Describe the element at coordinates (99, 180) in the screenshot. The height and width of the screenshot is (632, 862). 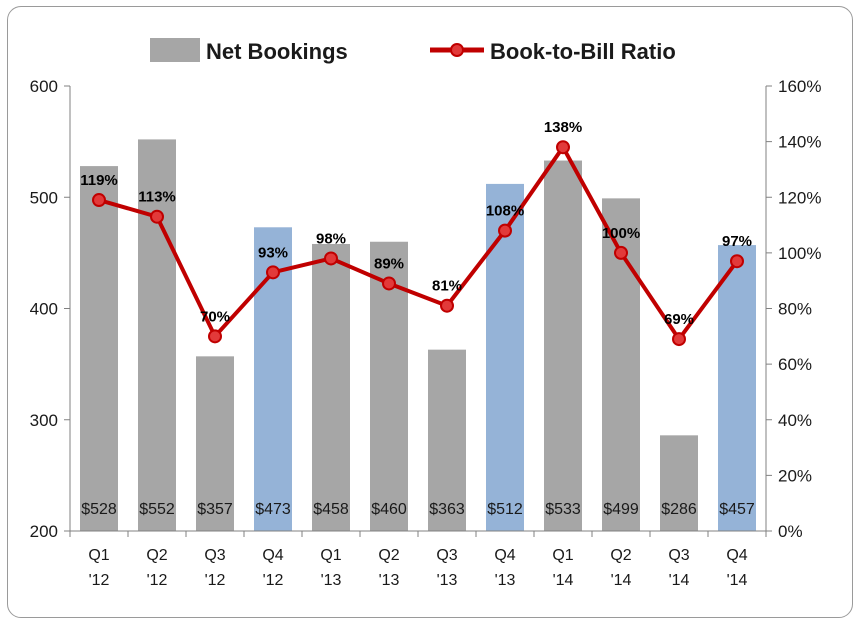
I see `ratio-value-label: 119%` at that location.